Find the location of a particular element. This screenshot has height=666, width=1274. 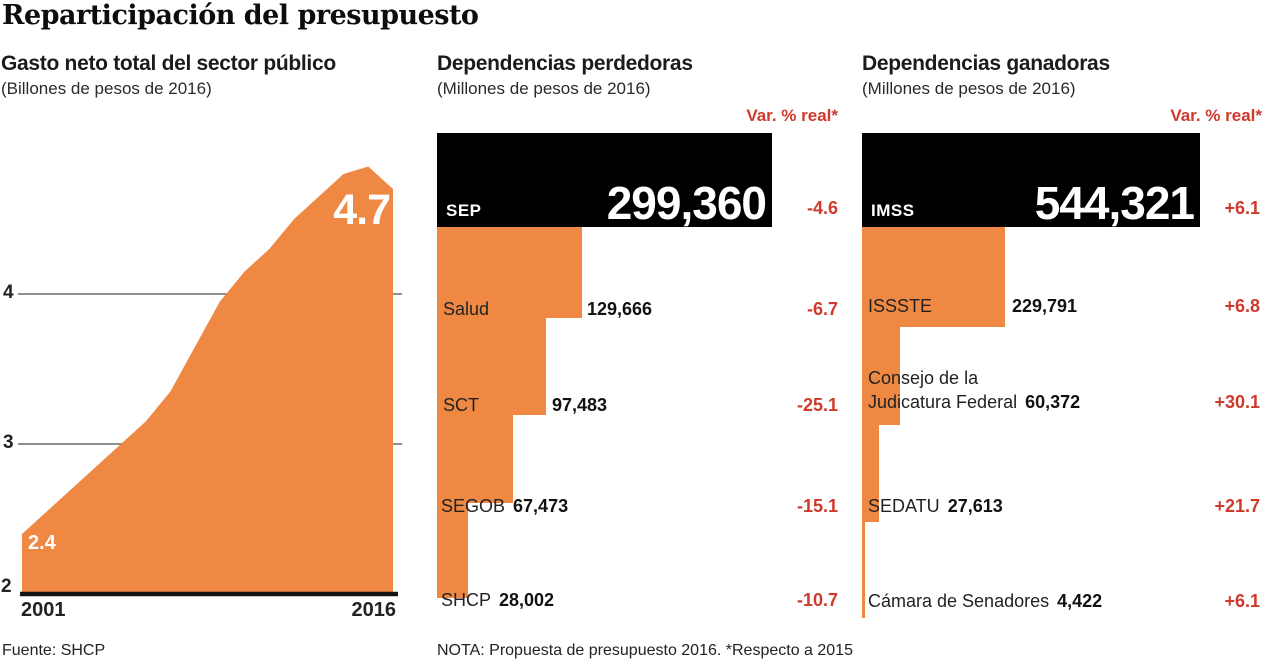

row-sedatu: SEDATU 27,613 is located at coordinates (935, 506).